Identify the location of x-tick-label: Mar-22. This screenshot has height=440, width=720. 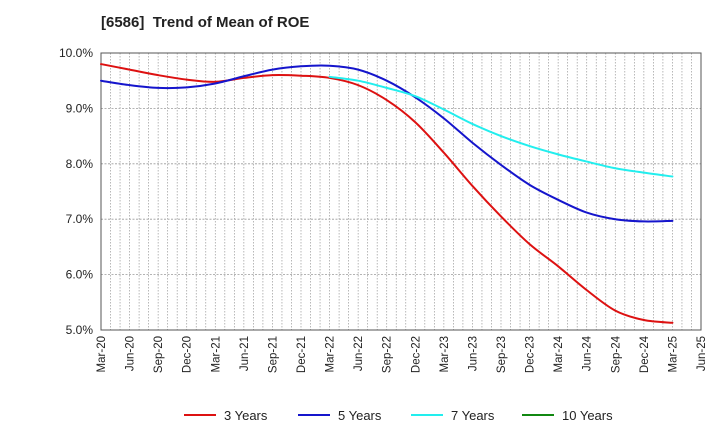
(331, 354).